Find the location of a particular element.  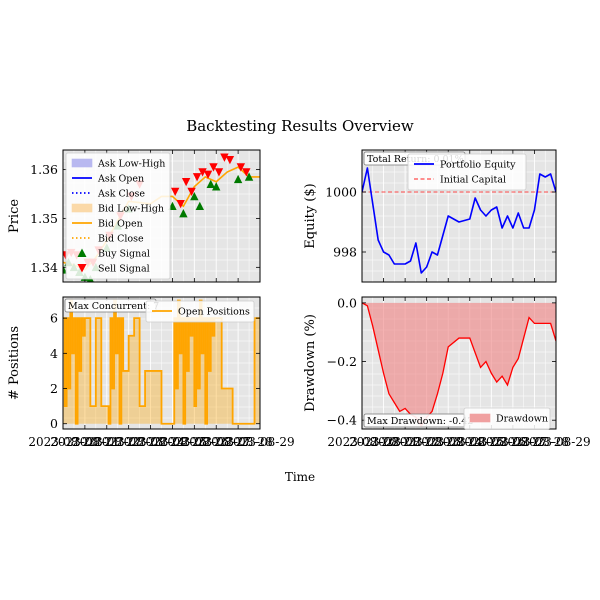

legend-label: Bid Close is located at coordinates (121, 239).